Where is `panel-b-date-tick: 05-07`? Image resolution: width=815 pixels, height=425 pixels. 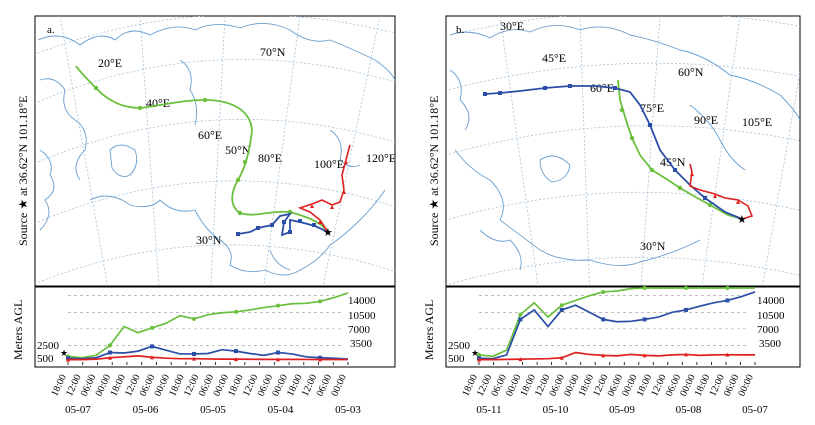 panel-b-date-tick: 05-07 is located at coordinates (755, 410).